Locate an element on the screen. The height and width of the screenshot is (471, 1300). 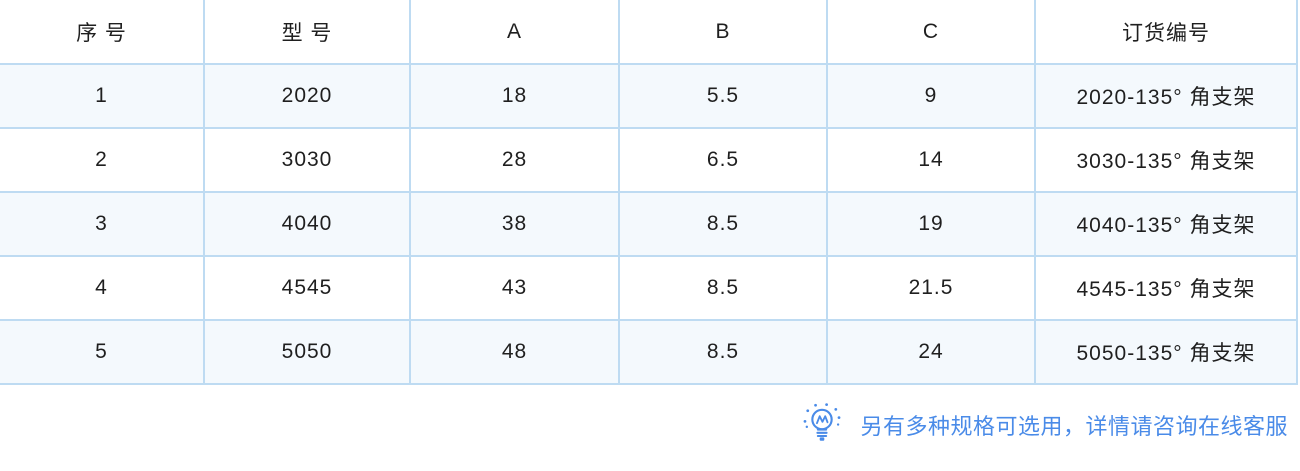
cell-c: 14 is located at coordinates (931, 160).